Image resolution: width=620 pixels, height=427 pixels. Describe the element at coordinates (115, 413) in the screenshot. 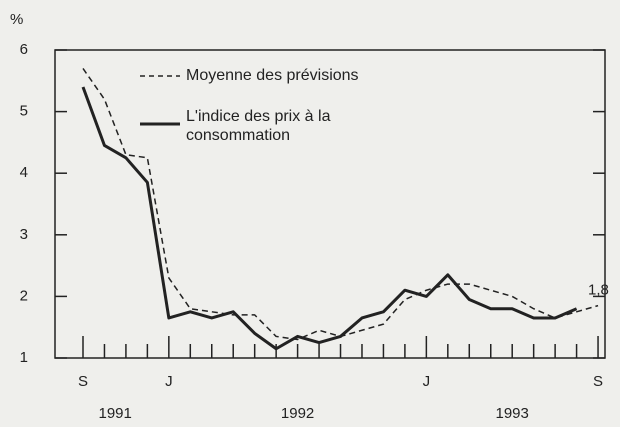

I see `year-label: 1991` at that location.